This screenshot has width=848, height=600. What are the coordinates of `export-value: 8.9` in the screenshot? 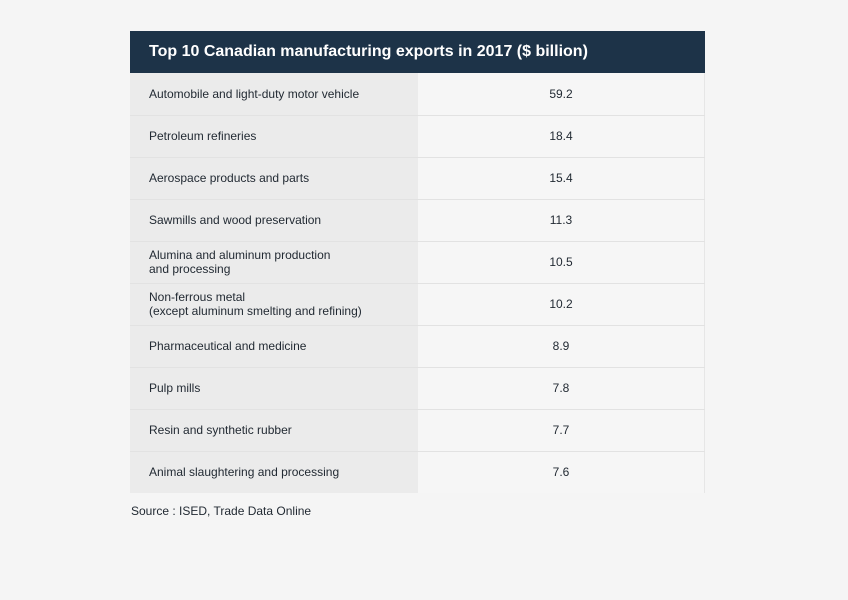 It's located at (561, 346).